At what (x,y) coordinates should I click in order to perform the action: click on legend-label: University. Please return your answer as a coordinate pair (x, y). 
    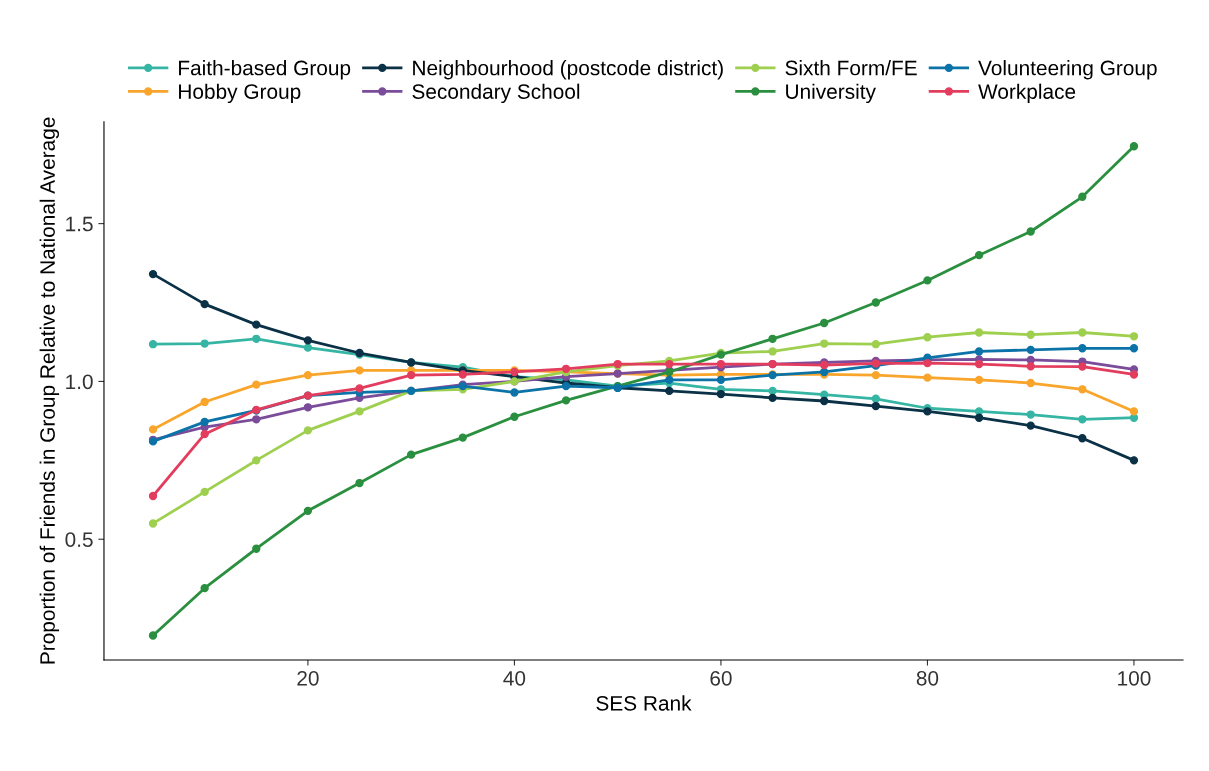
    Looking at the image, I should click on (831, 93).